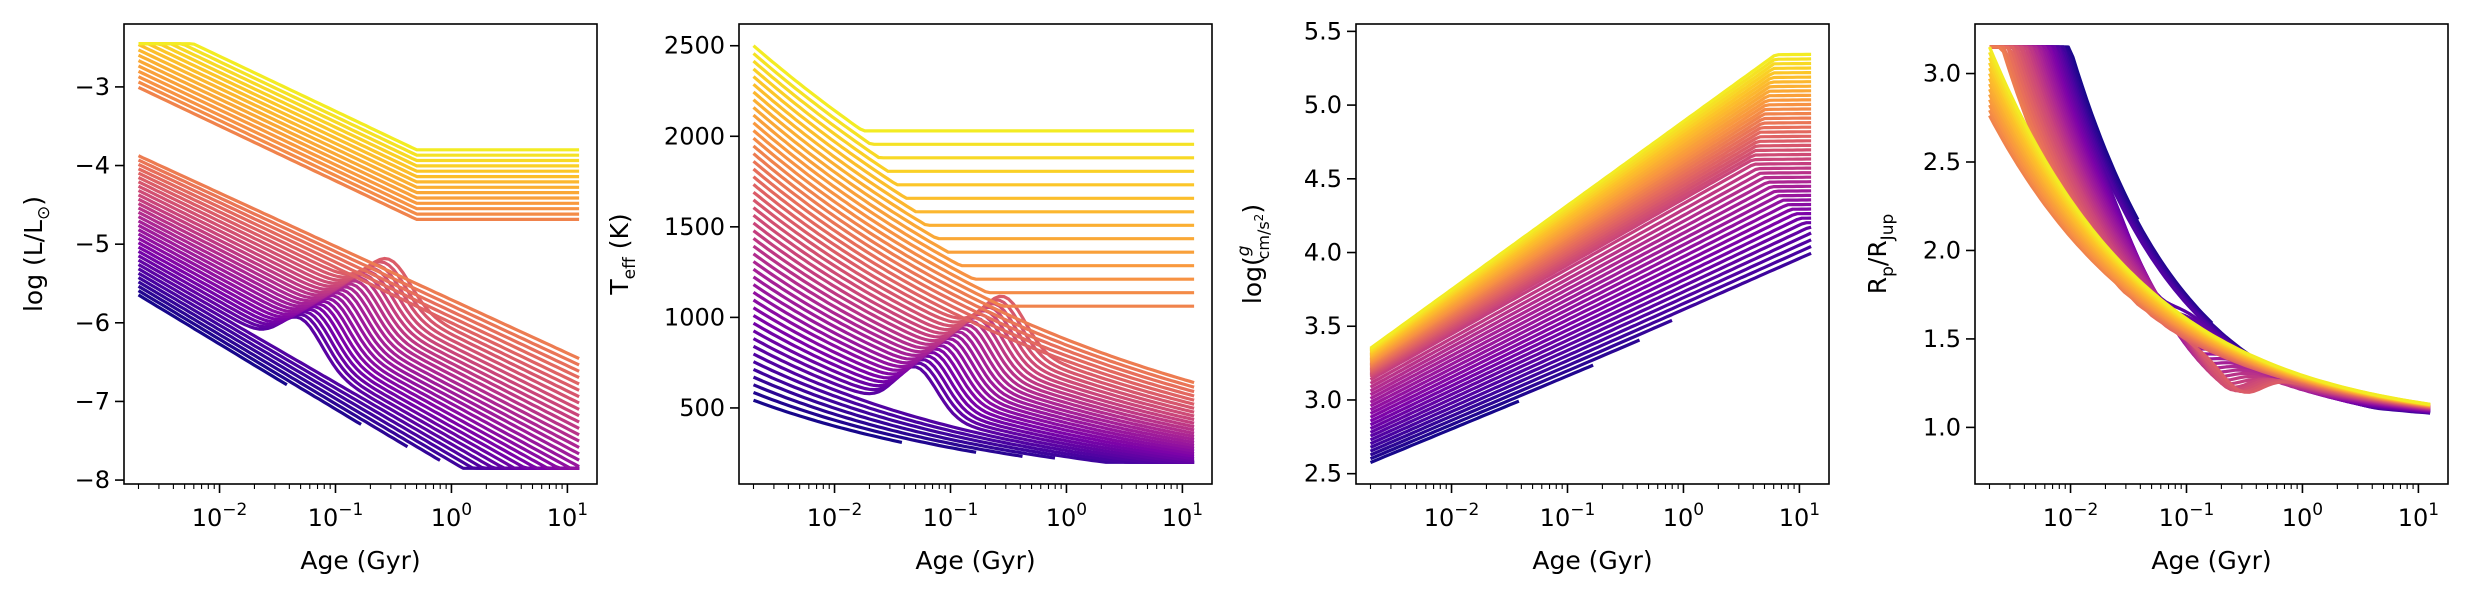 This screenshot has width=2468, height=594. I want to click on y-tick-label: 2000, so click(694, 136).